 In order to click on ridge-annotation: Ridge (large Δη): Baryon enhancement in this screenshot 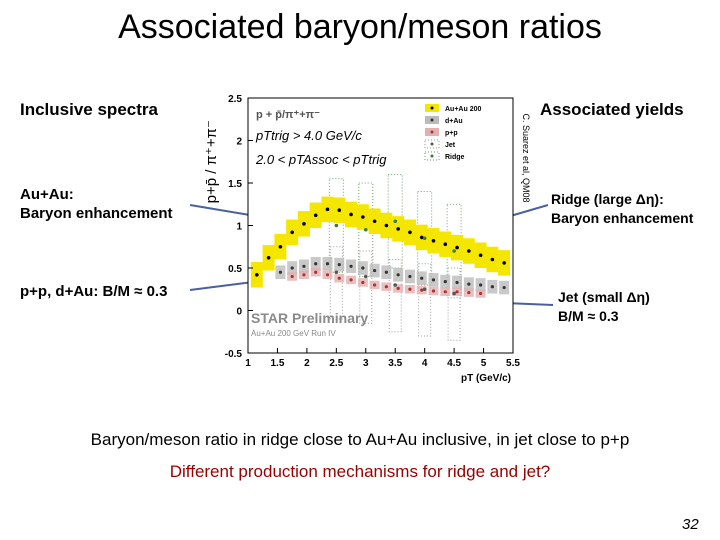, I will do `click(622, 209)`.